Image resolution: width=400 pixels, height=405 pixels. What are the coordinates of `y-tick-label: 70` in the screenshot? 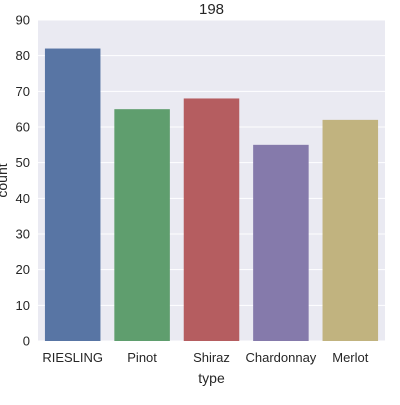 It's located at (23, 91).